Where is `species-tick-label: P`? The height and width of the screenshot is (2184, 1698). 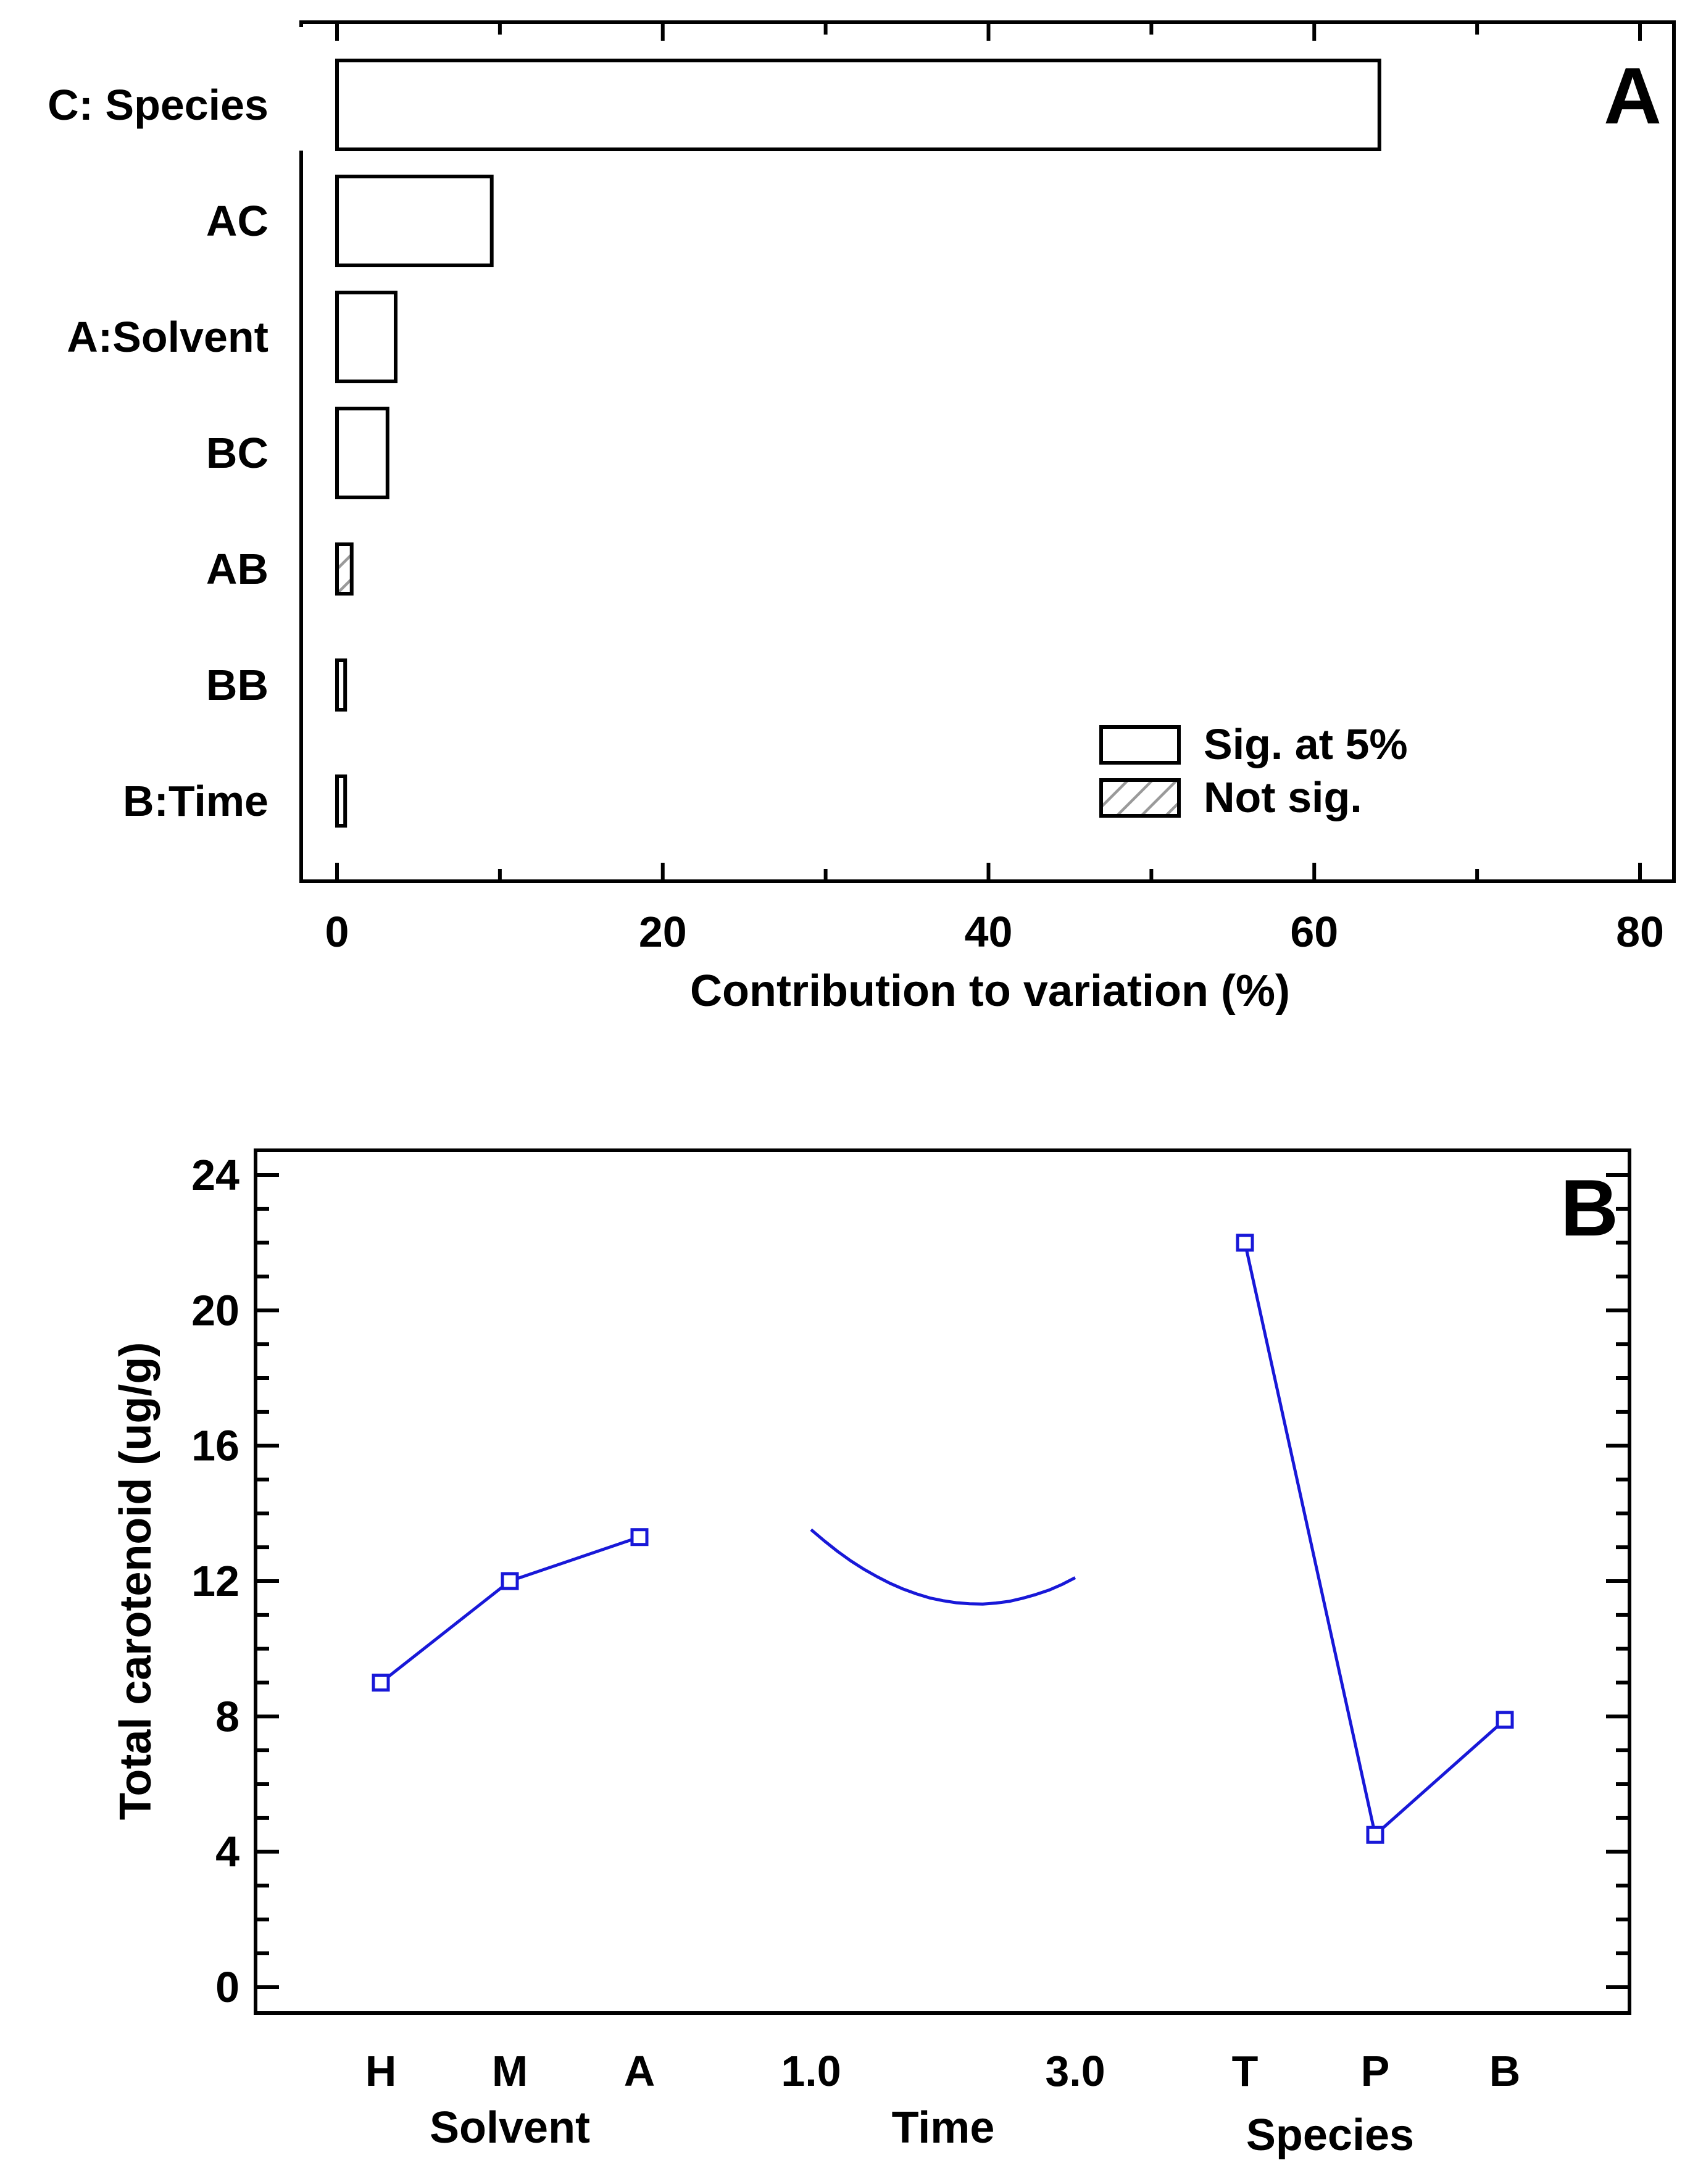
species-tick-label: P is located at coordinates (1375, 2071).